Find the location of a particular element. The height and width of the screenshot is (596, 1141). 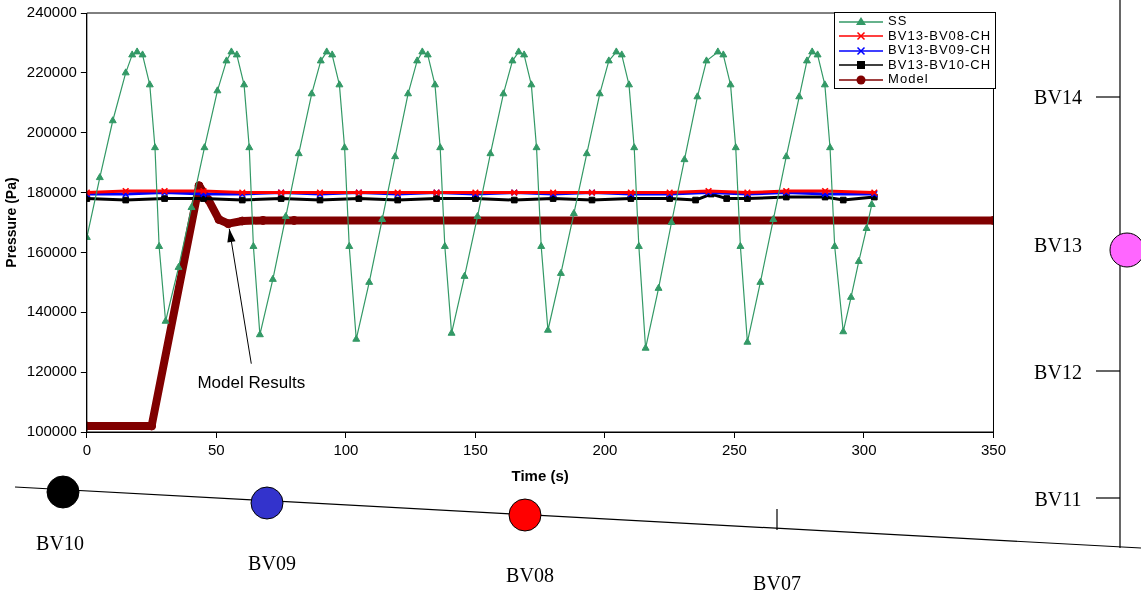

x-tick-label: 300 is located at coordinates (864, 450).